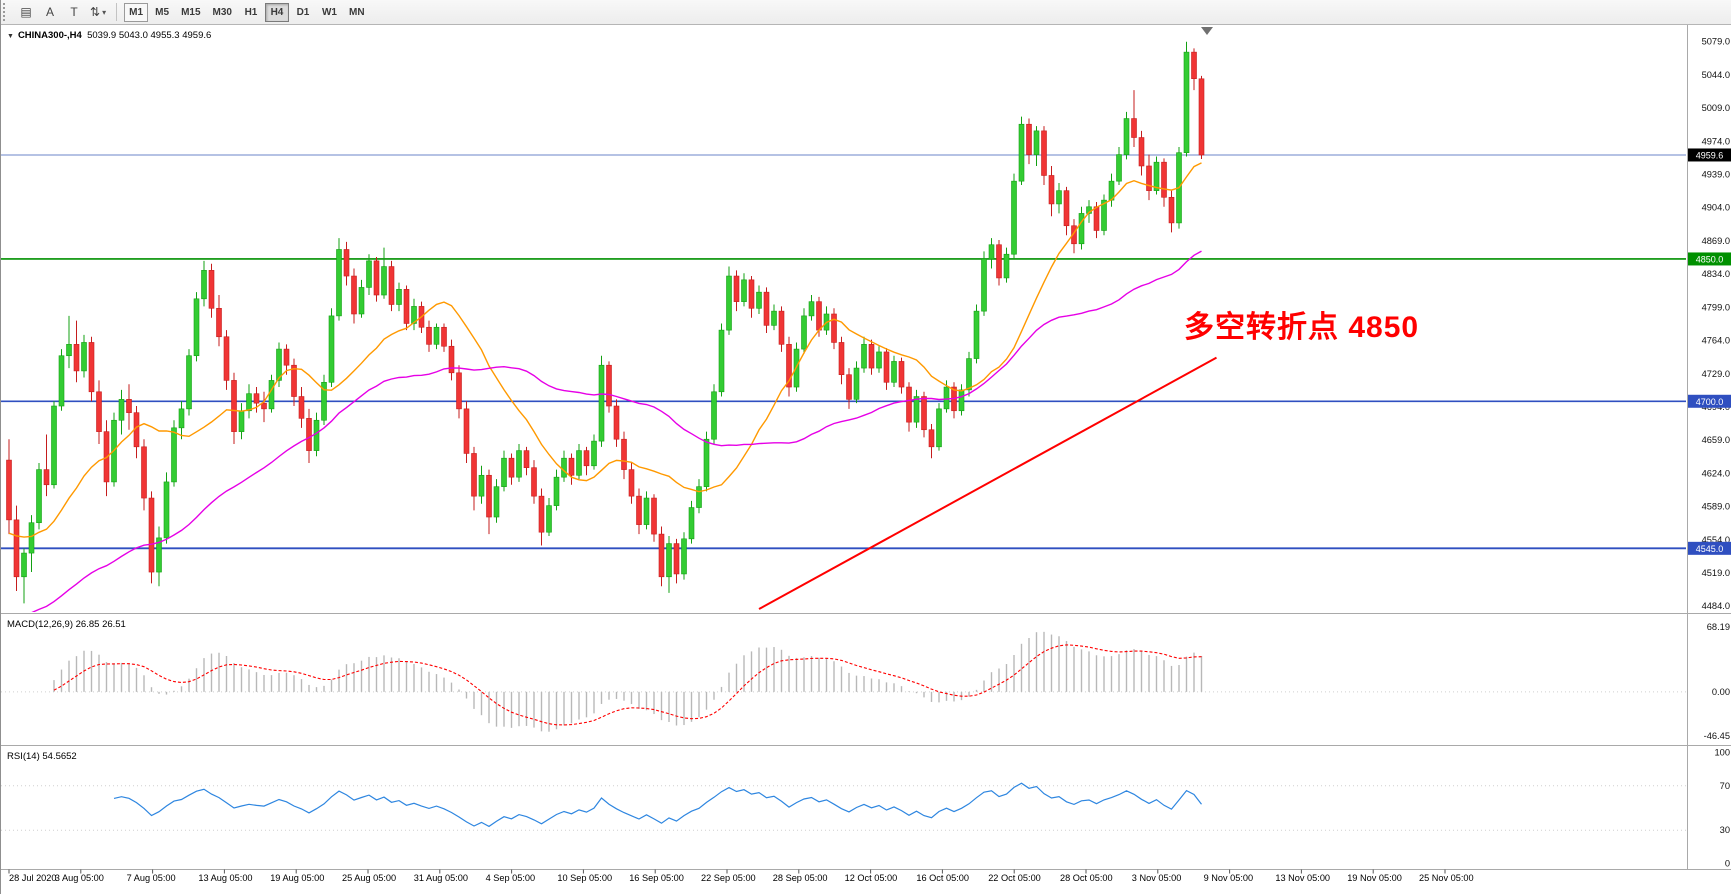 The height and width of the screenshot is (894, 1731). Describe the element at coordinates (329, 12) in the screenshot. I see `timeframe-button-w1: W1` at that location.